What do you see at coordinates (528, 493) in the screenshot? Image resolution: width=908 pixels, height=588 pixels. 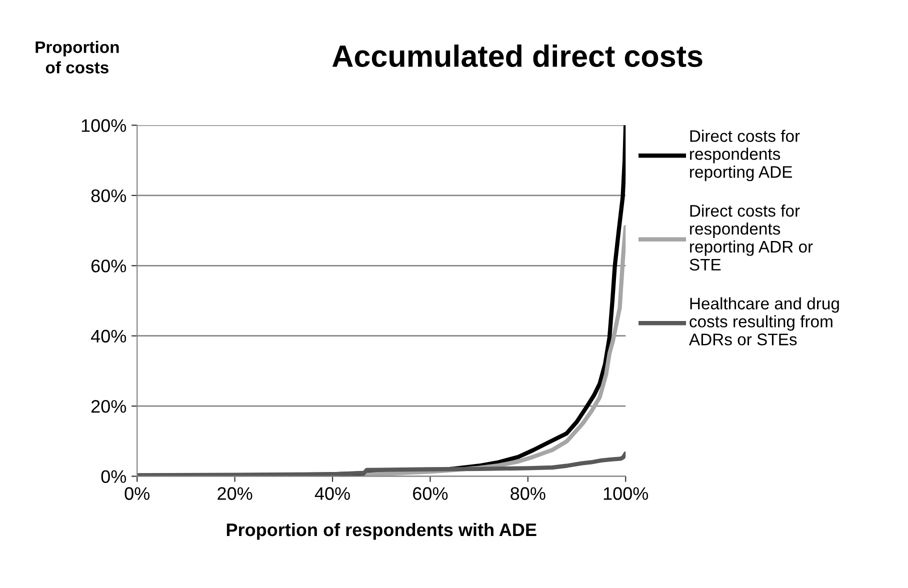 I see `x-tick-label: 80%` at bounding box center [528, 493].